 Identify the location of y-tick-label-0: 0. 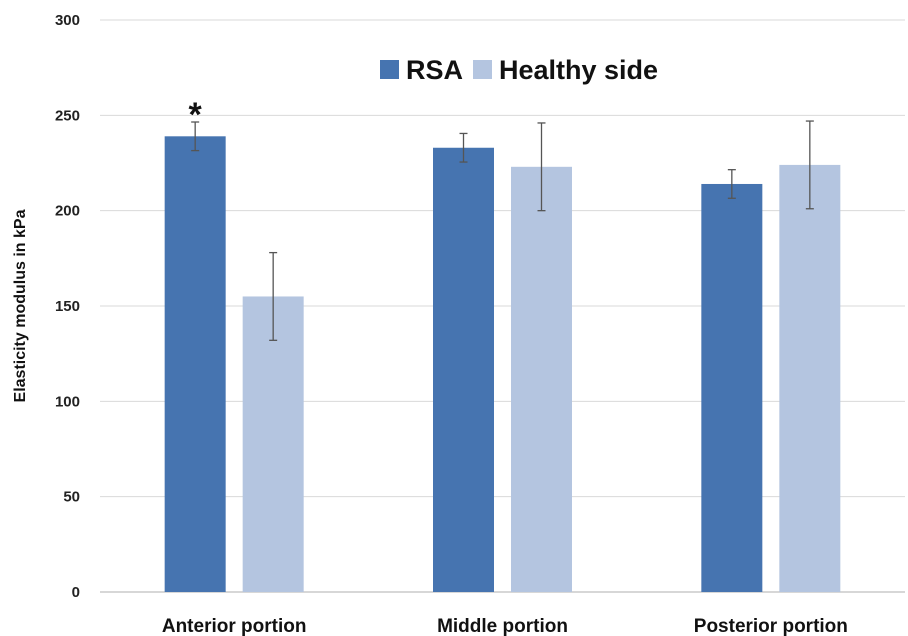
(76, 592).